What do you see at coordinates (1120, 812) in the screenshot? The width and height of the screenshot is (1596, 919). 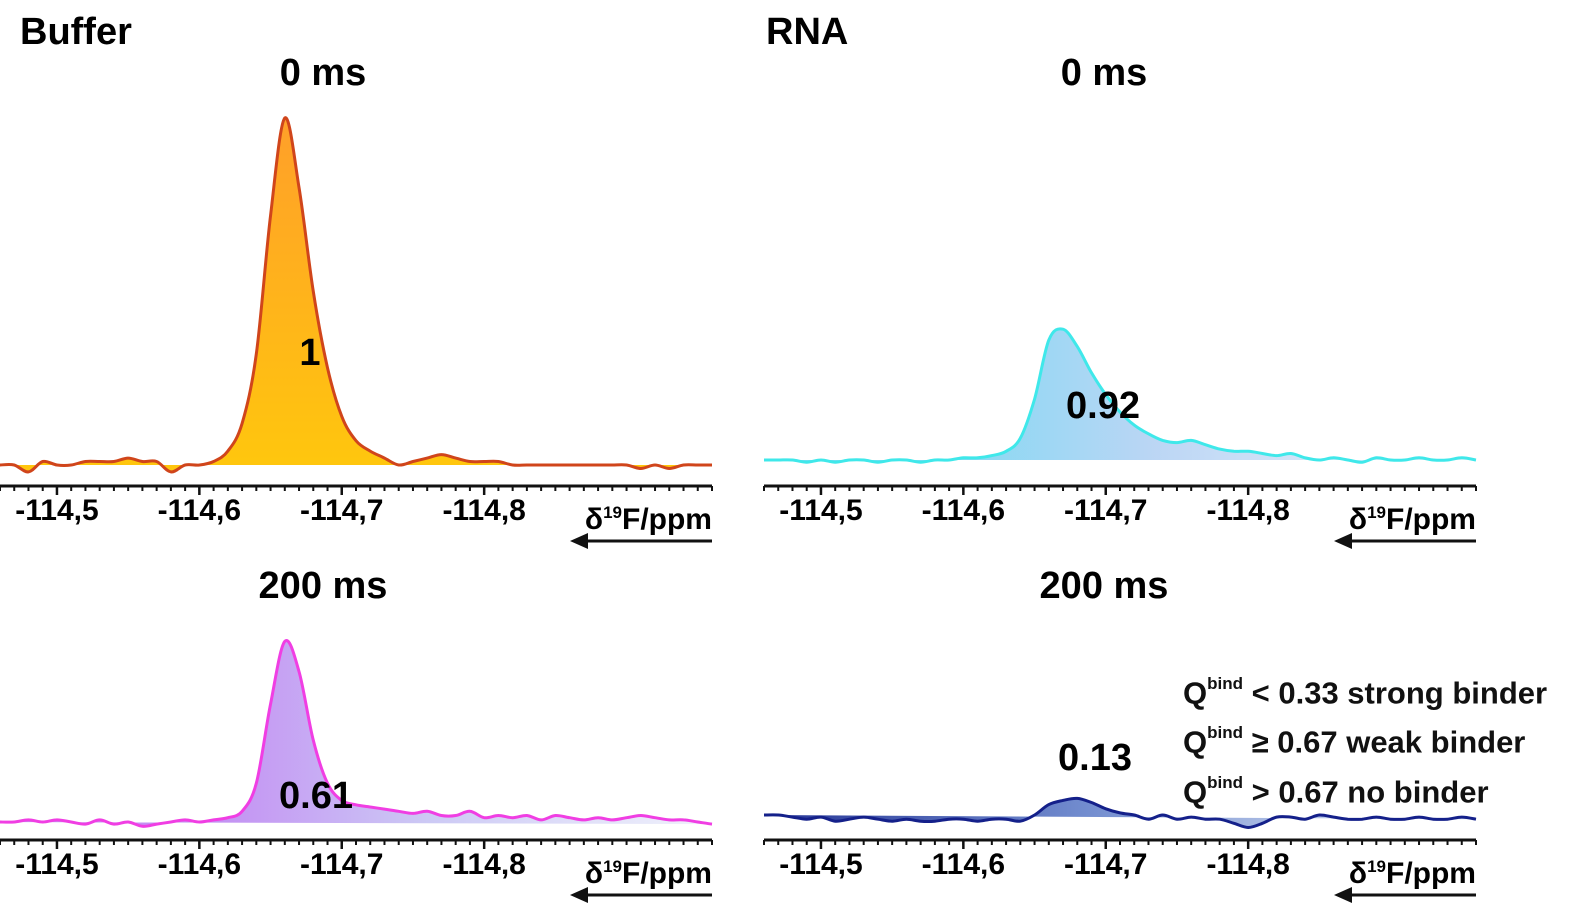 I see `spectrum-line-rna-200ms` at bounding box center [1120, 812].